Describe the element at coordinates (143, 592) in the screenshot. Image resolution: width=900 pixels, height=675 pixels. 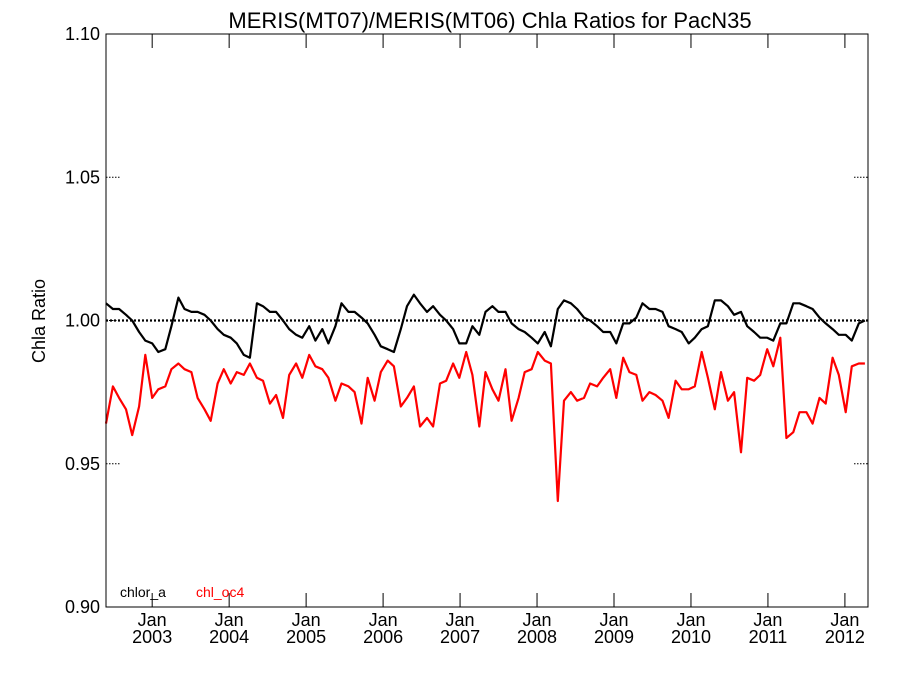
I see `legend-entry-chlor-a: chlor_a` at that location.